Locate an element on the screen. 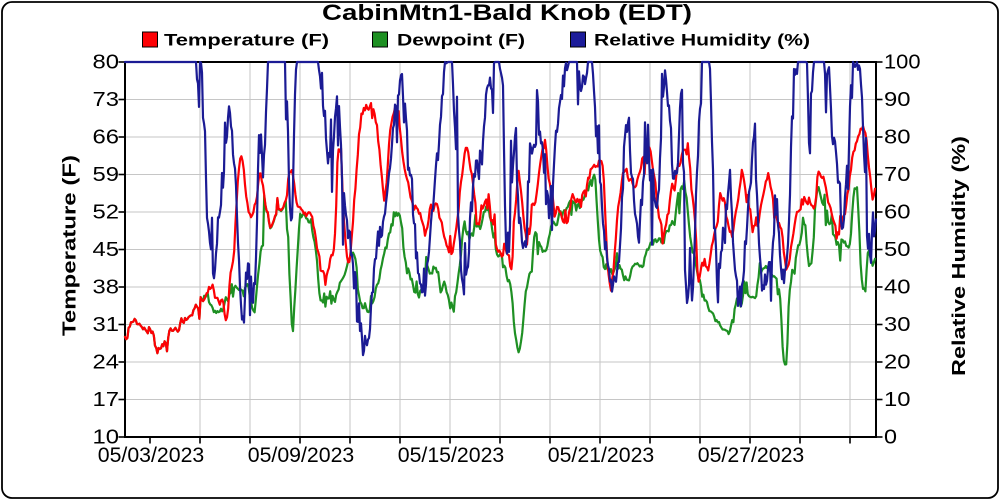  svg-text: 05/21/2023 is located at coordinates (601, 455).